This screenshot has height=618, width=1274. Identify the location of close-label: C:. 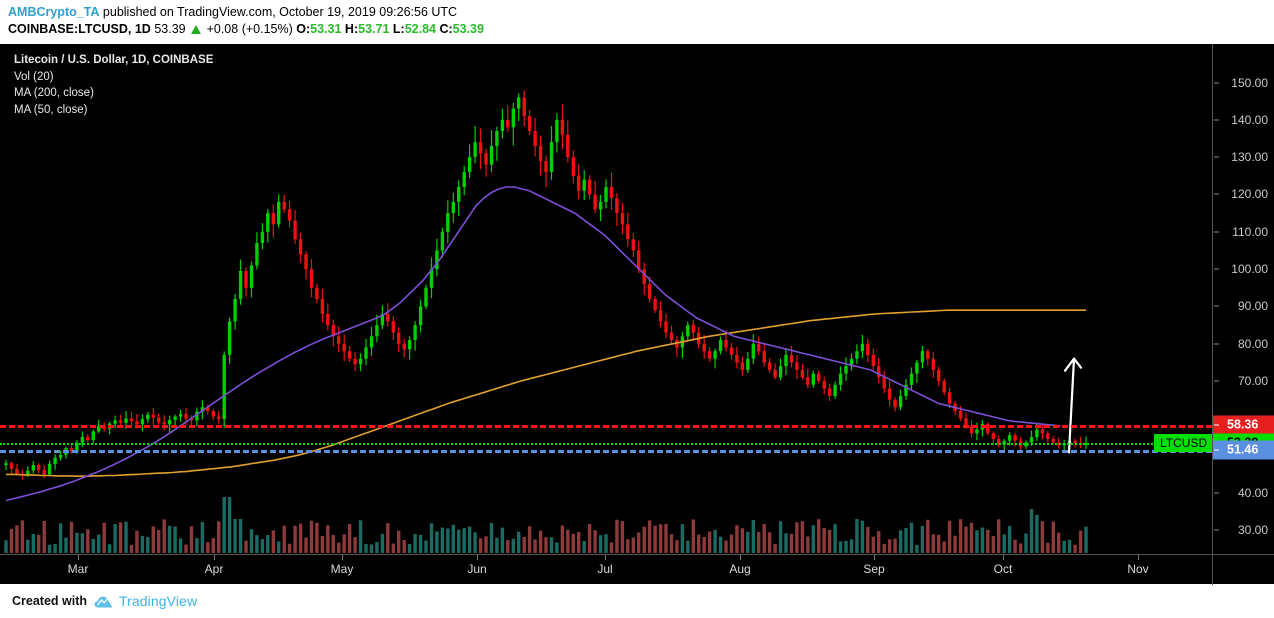
(446, 29).